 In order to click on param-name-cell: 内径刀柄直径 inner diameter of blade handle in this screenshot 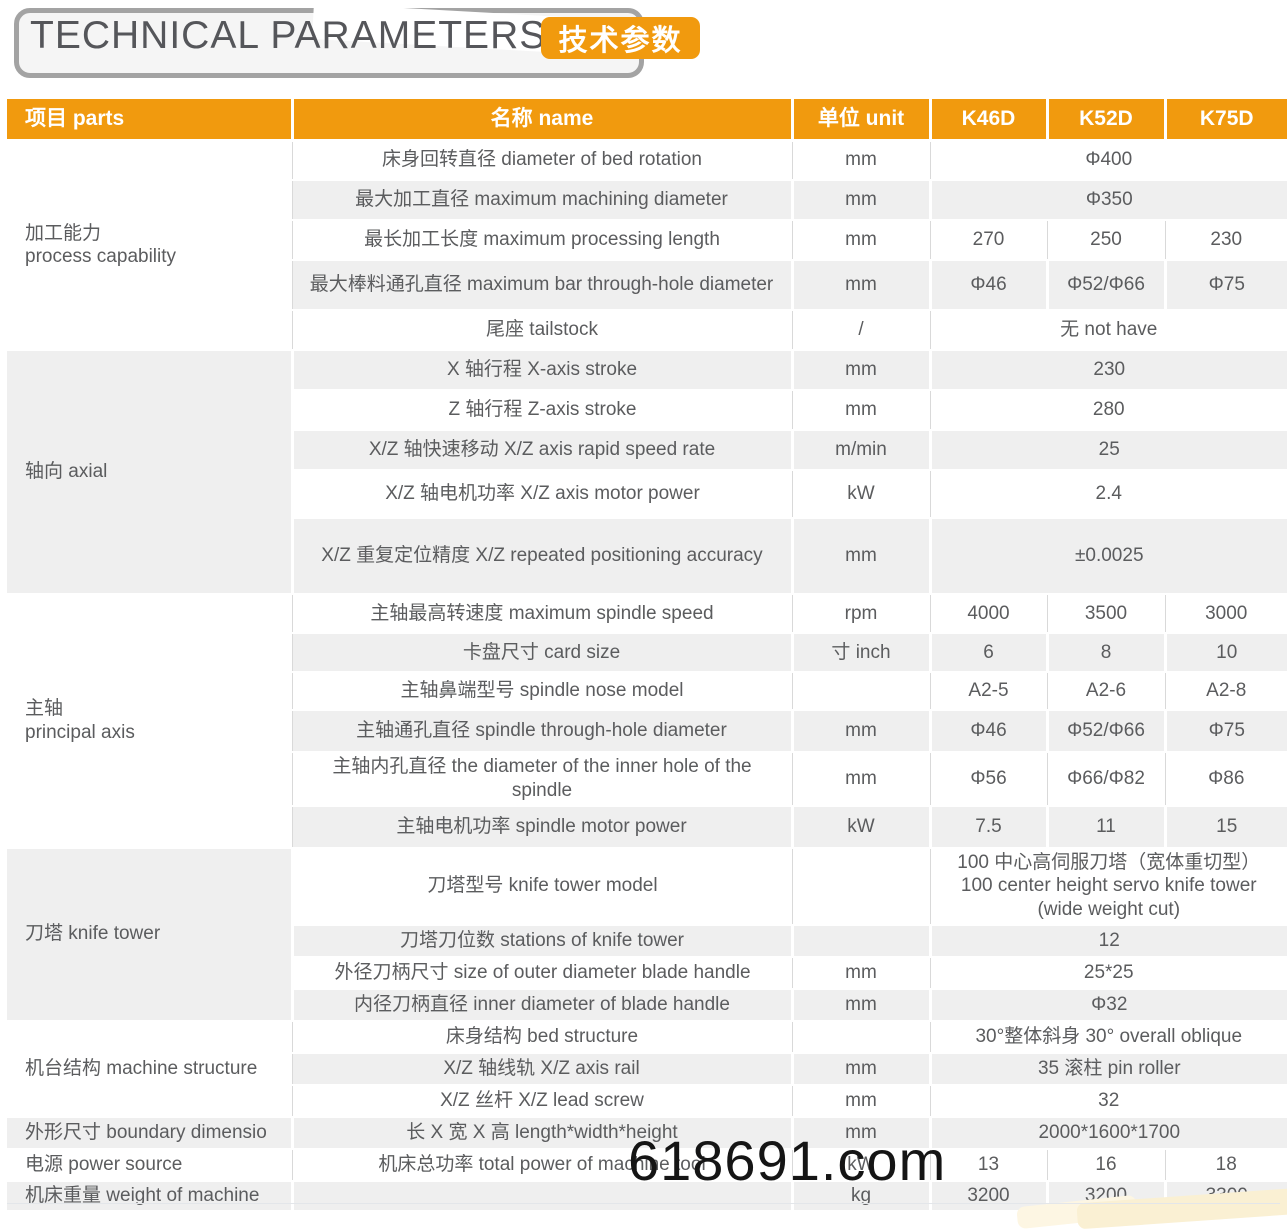, I will do `click(543, 1005)`.